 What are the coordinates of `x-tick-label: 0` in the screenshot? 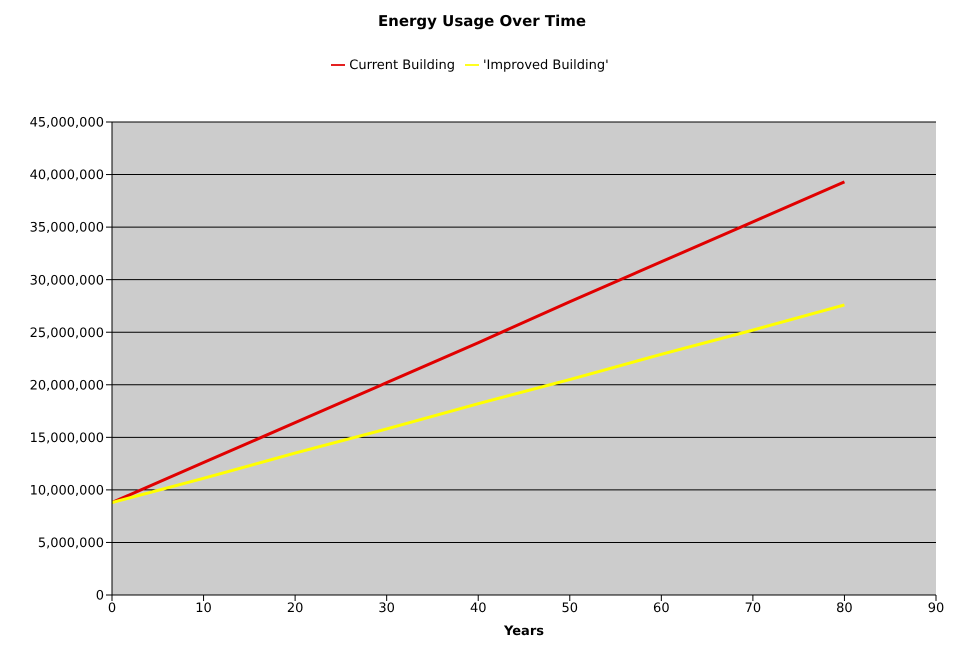 It's located at (112, 608).